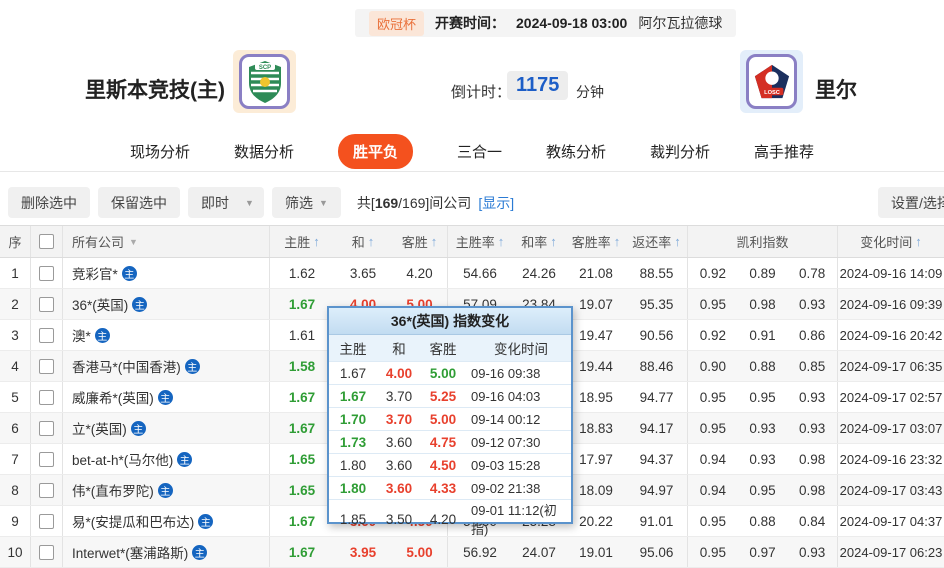 The height and width of the screenshot is (568, 944). Describe the element at coordinates (521, 349) in the screenshot. I see `popup-header-time: 变化时间` at that location.